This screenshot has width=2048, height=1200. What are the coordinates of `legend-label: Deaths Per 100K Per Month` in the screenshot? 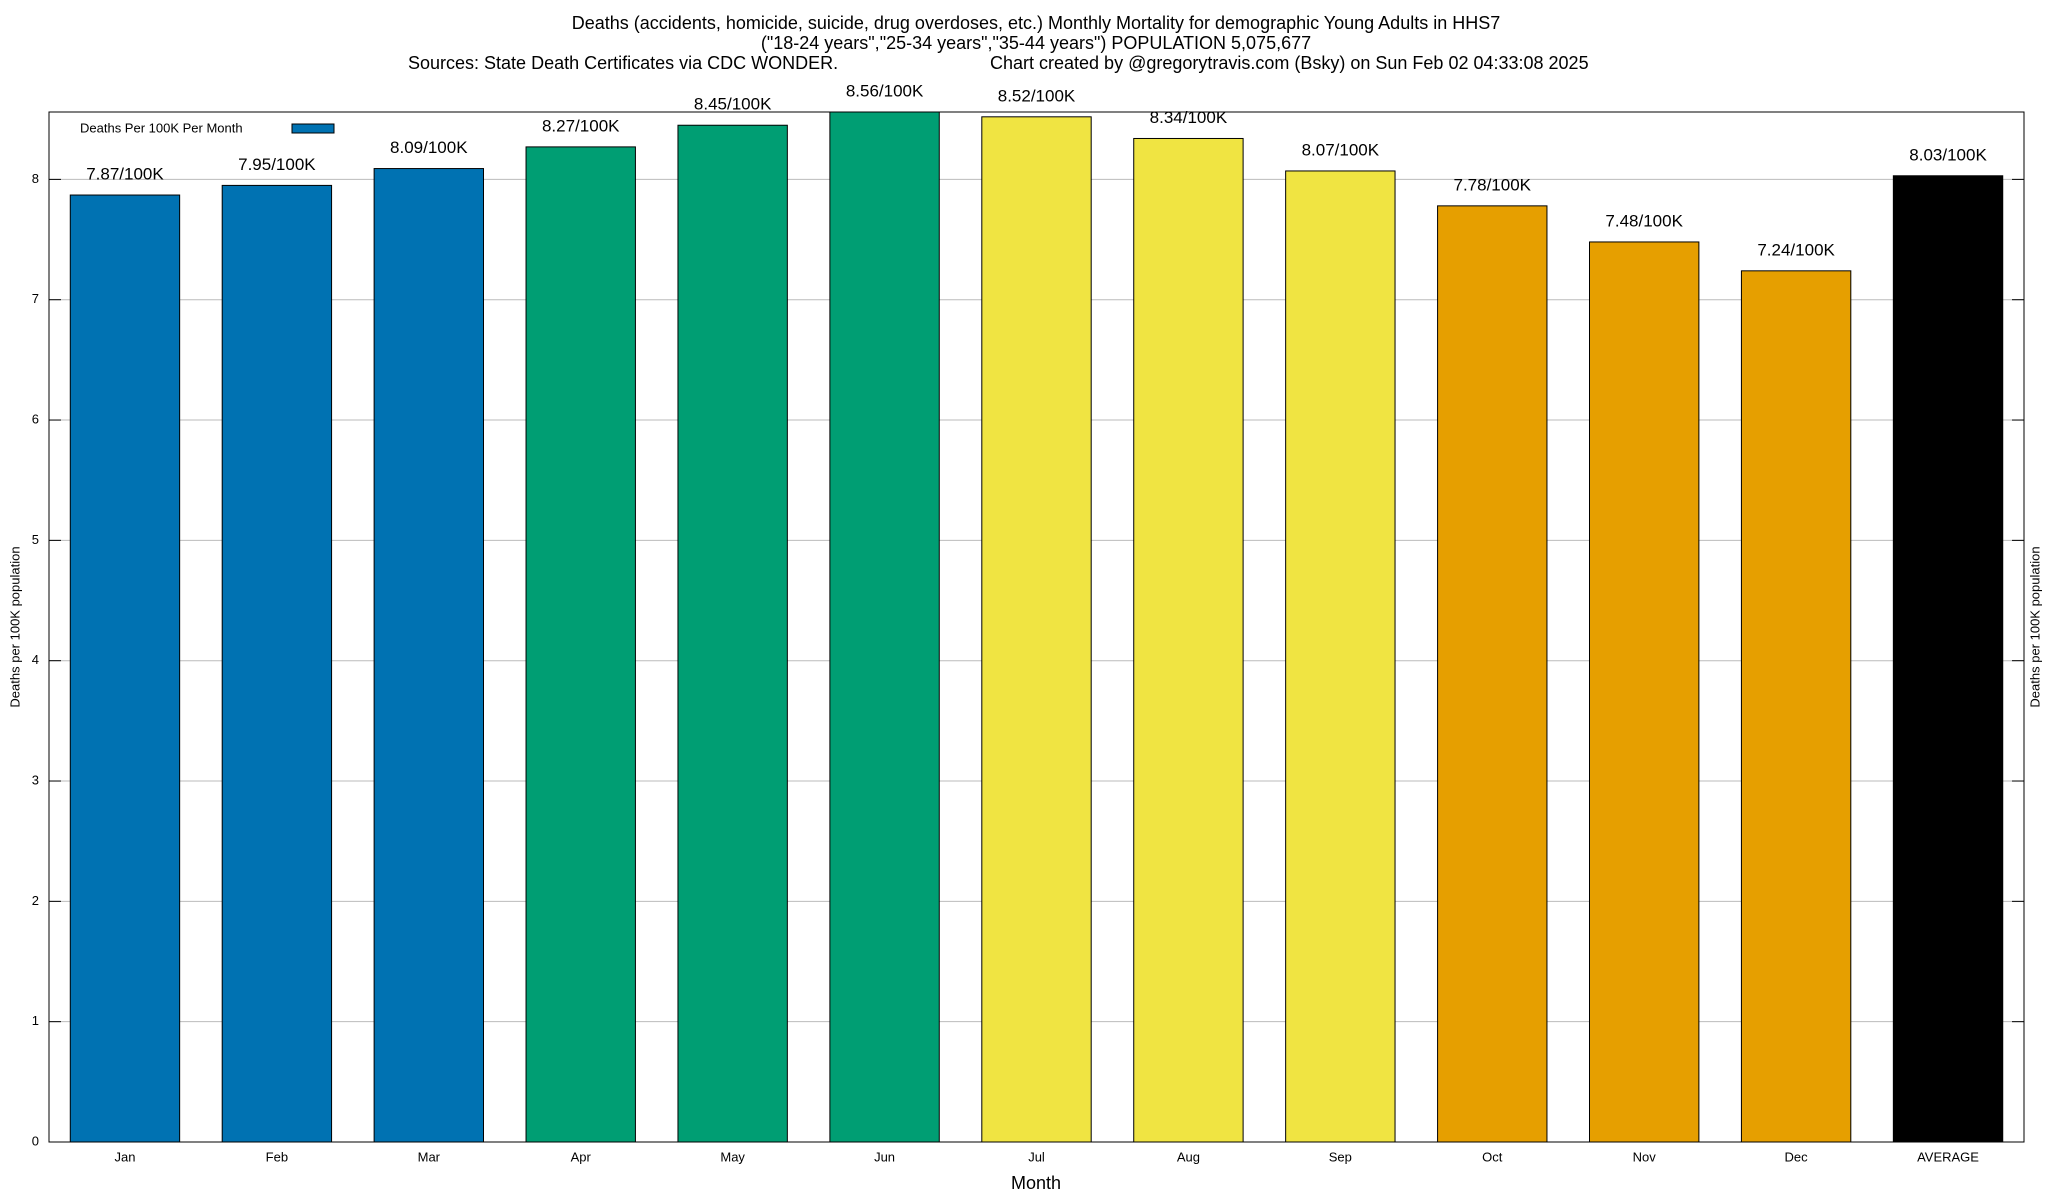 It's located at (161, 127).